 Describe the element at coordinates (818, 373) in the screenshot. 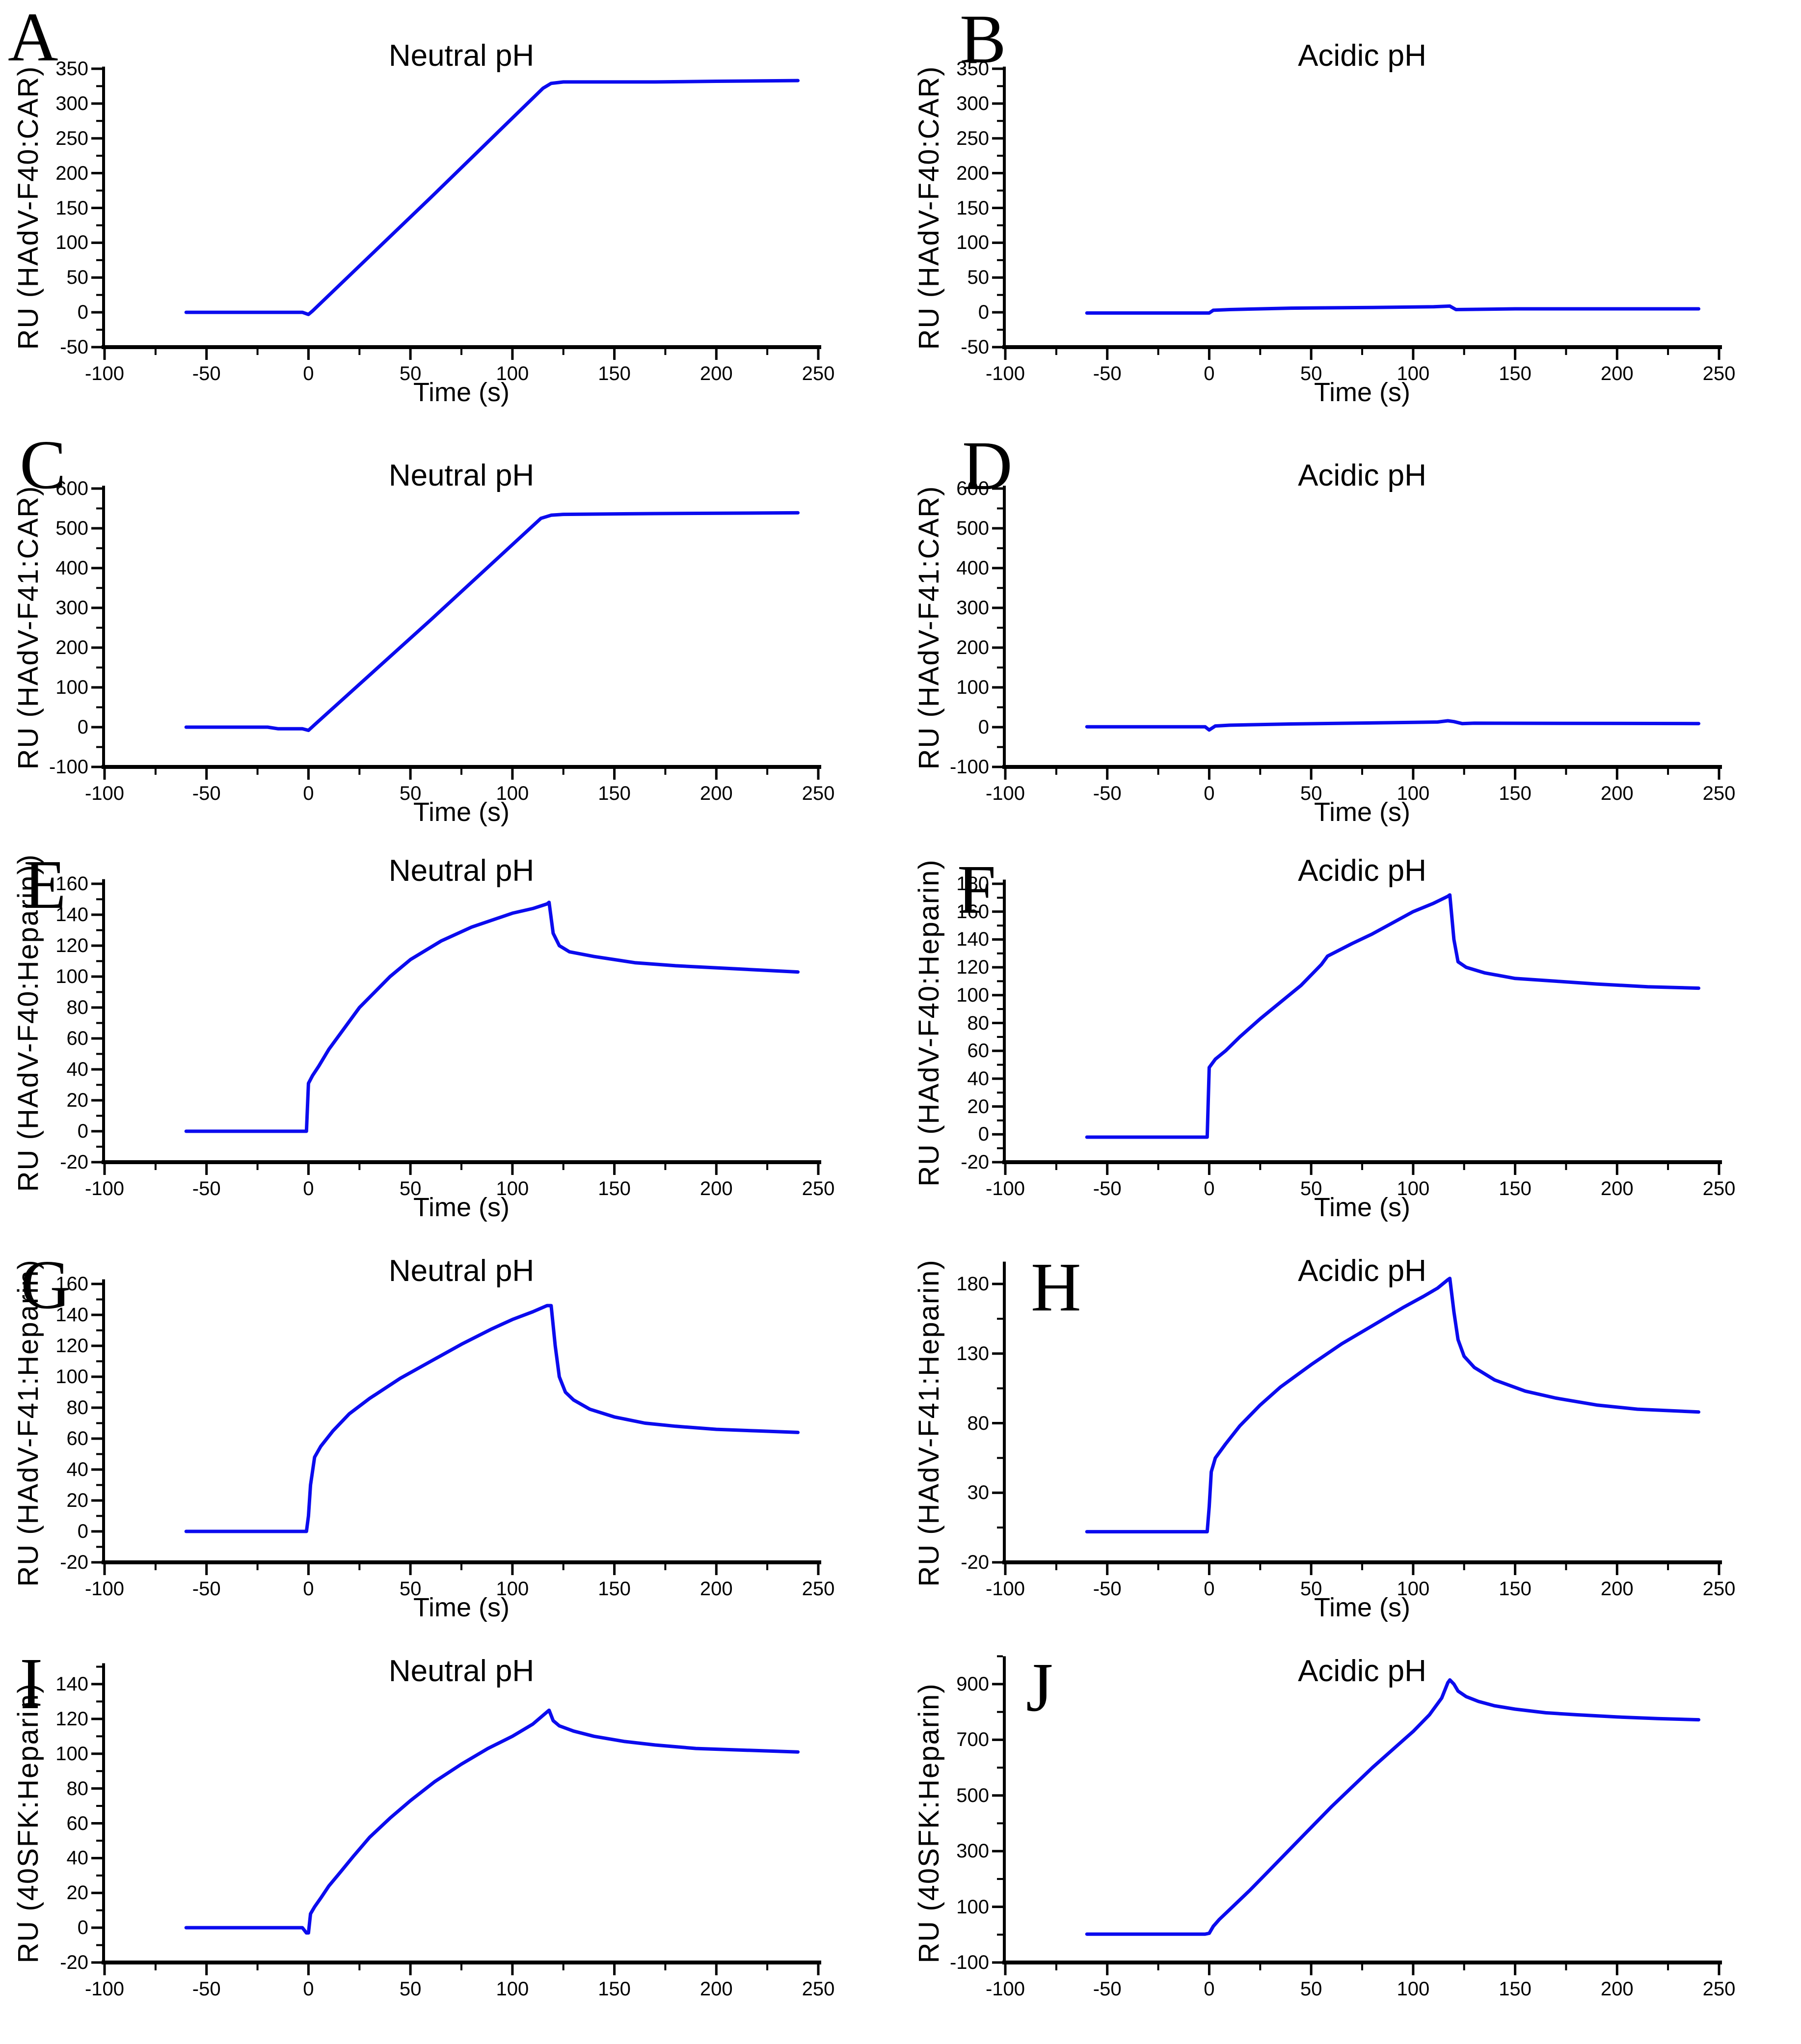

I see `x-tick-label: 250` at that location.